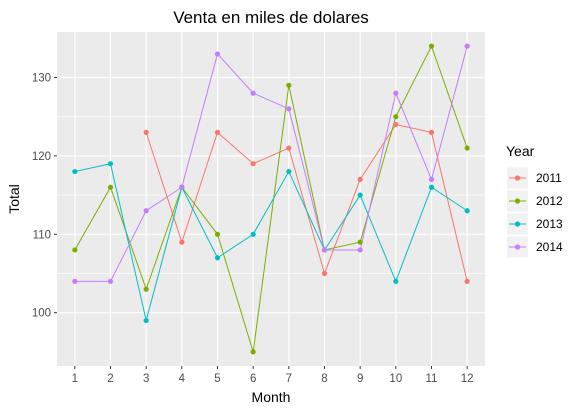  What do you see at coordinates (549, 247) in the screenshot?
I see `legend-label: 2014` at bounding box center [549, 247].